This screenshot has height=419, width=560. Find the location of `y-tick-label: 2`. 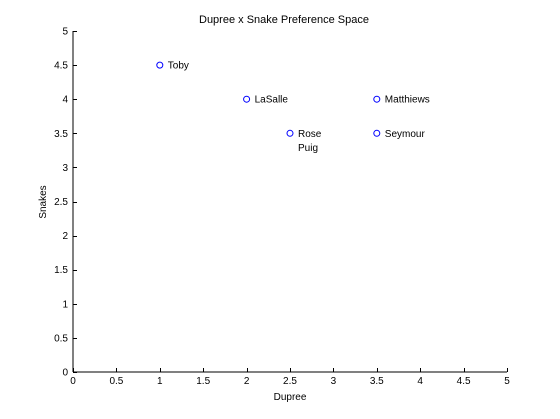

y-tick-label: 2 is located at coordinates (65, 236).